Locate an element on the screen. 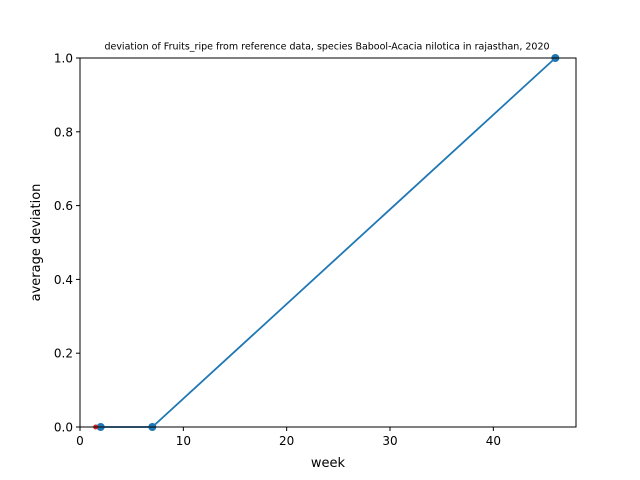  x-tick-label: 30 is located at coordinates (389, 441).